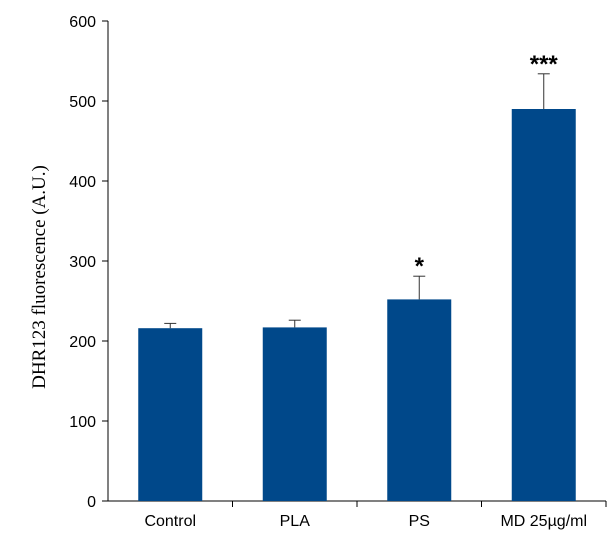 The width and height of the screenshot is (614, 533). Describe the element at coordinates (82, 262) in the screenshot. I see `y-tick-label: 300` at that location.